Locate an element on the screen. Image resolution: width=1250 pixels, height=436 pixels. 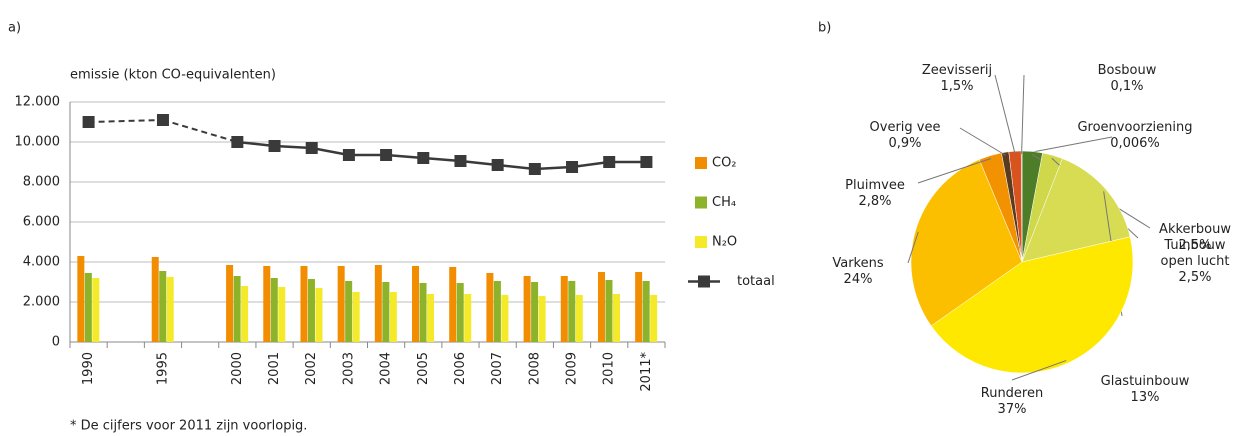
line-bridge is located at coordinates (200, 131).